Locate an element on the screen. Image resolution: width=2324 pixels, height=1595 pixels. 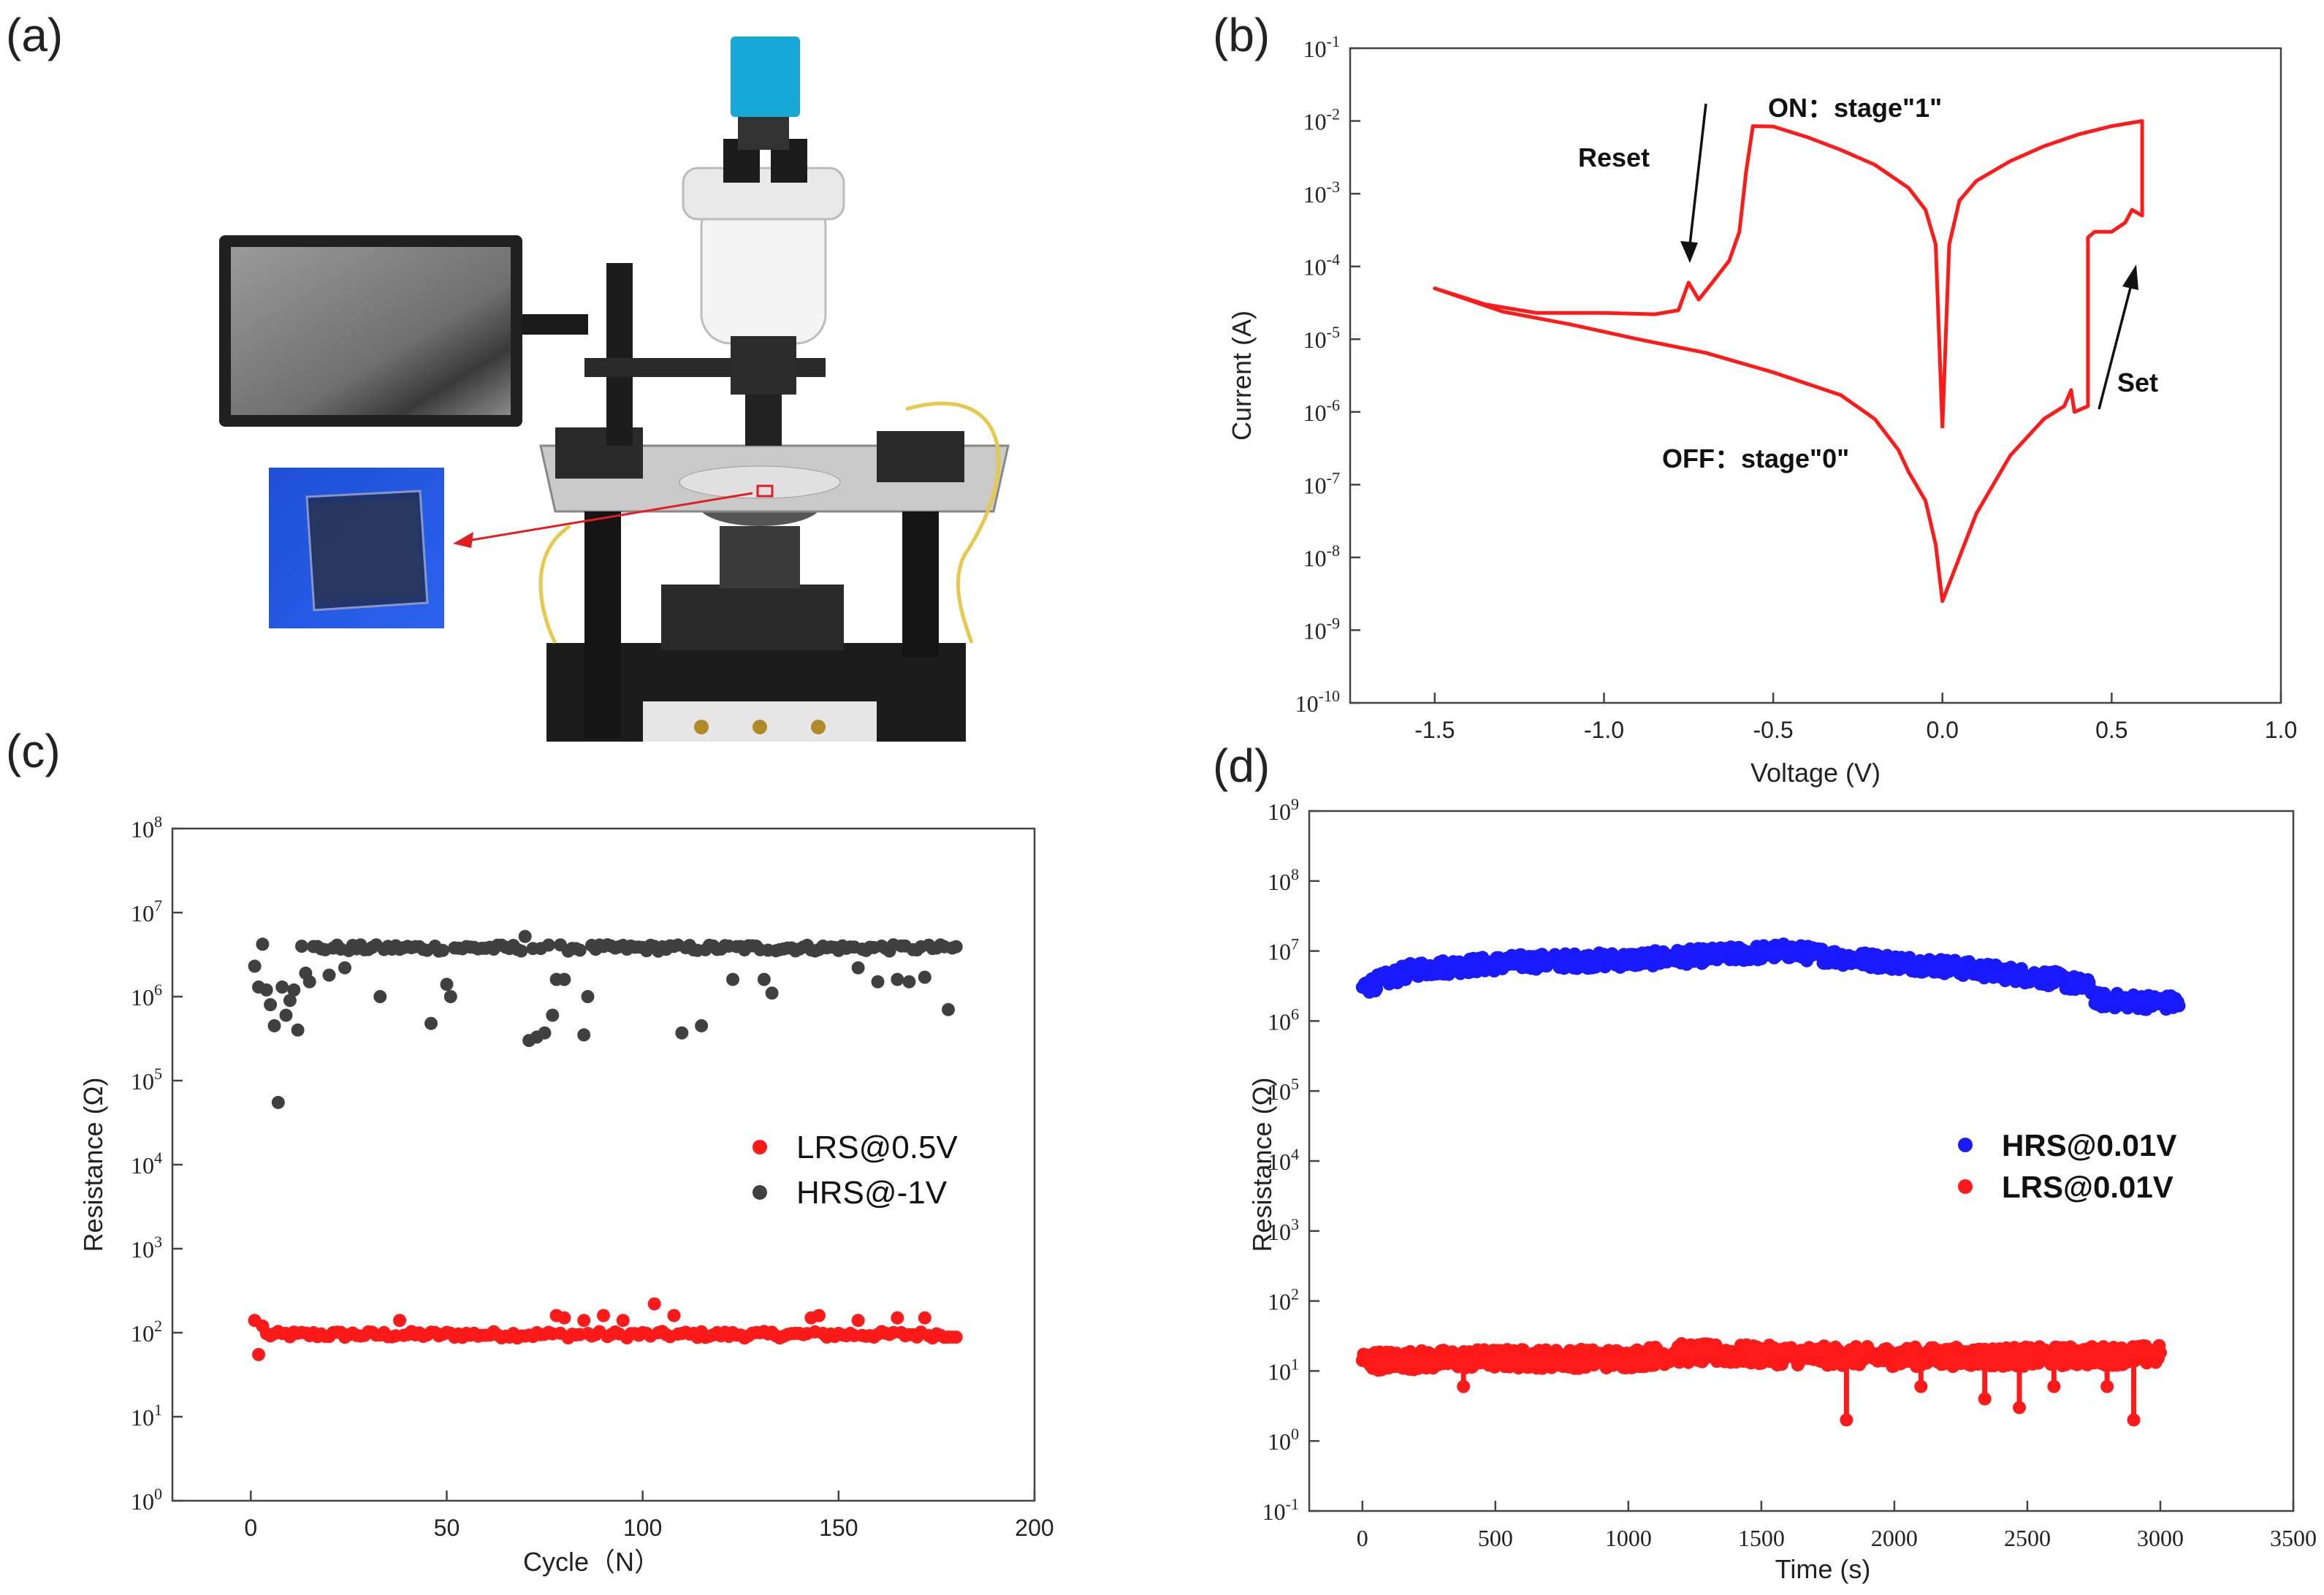
panel-label-a: (a) is located at coordinates (34, 35).